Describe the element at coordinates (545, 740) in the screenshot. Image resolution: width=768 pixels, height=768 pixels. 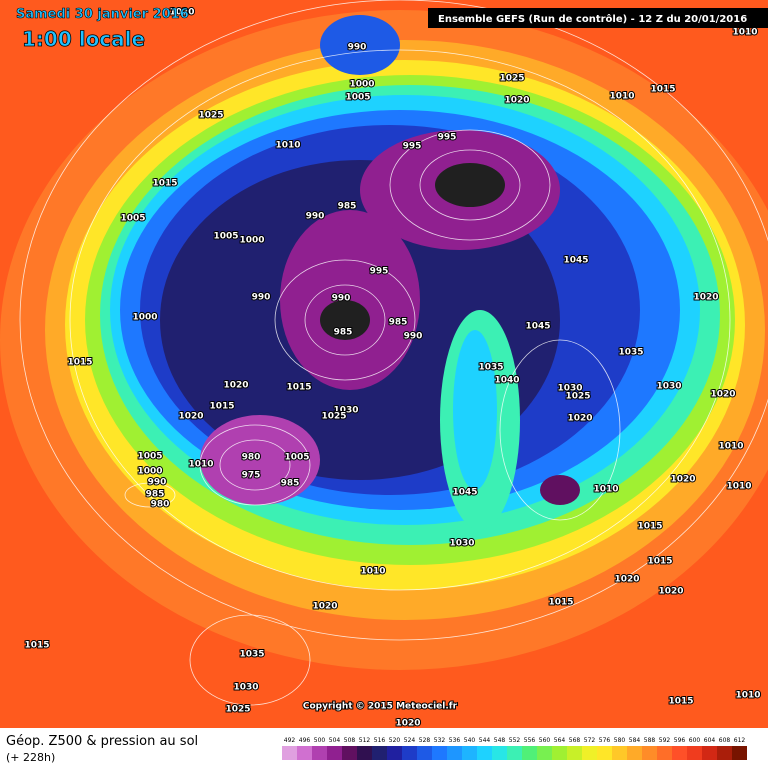
I see `colorbar-label: 560` at that location.